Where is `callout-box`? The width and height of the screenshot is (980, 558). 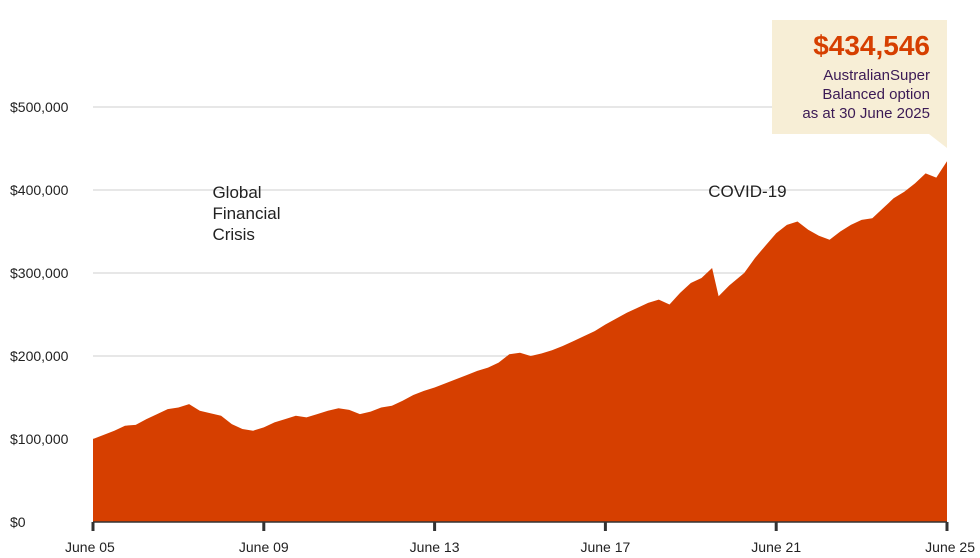
callout-box is located at coordinates (859, 84).